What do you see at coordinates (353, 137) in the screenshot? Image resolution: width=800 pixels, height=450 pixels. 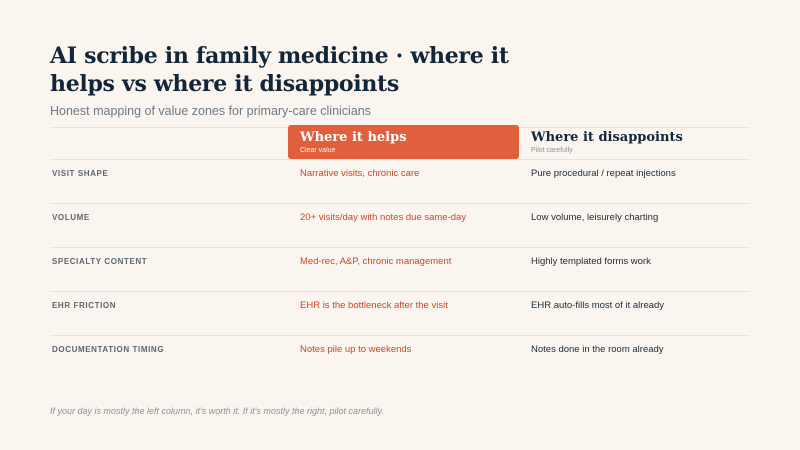 I see `column-heading-helps: Where it helps` at bounding box center [353, 137].